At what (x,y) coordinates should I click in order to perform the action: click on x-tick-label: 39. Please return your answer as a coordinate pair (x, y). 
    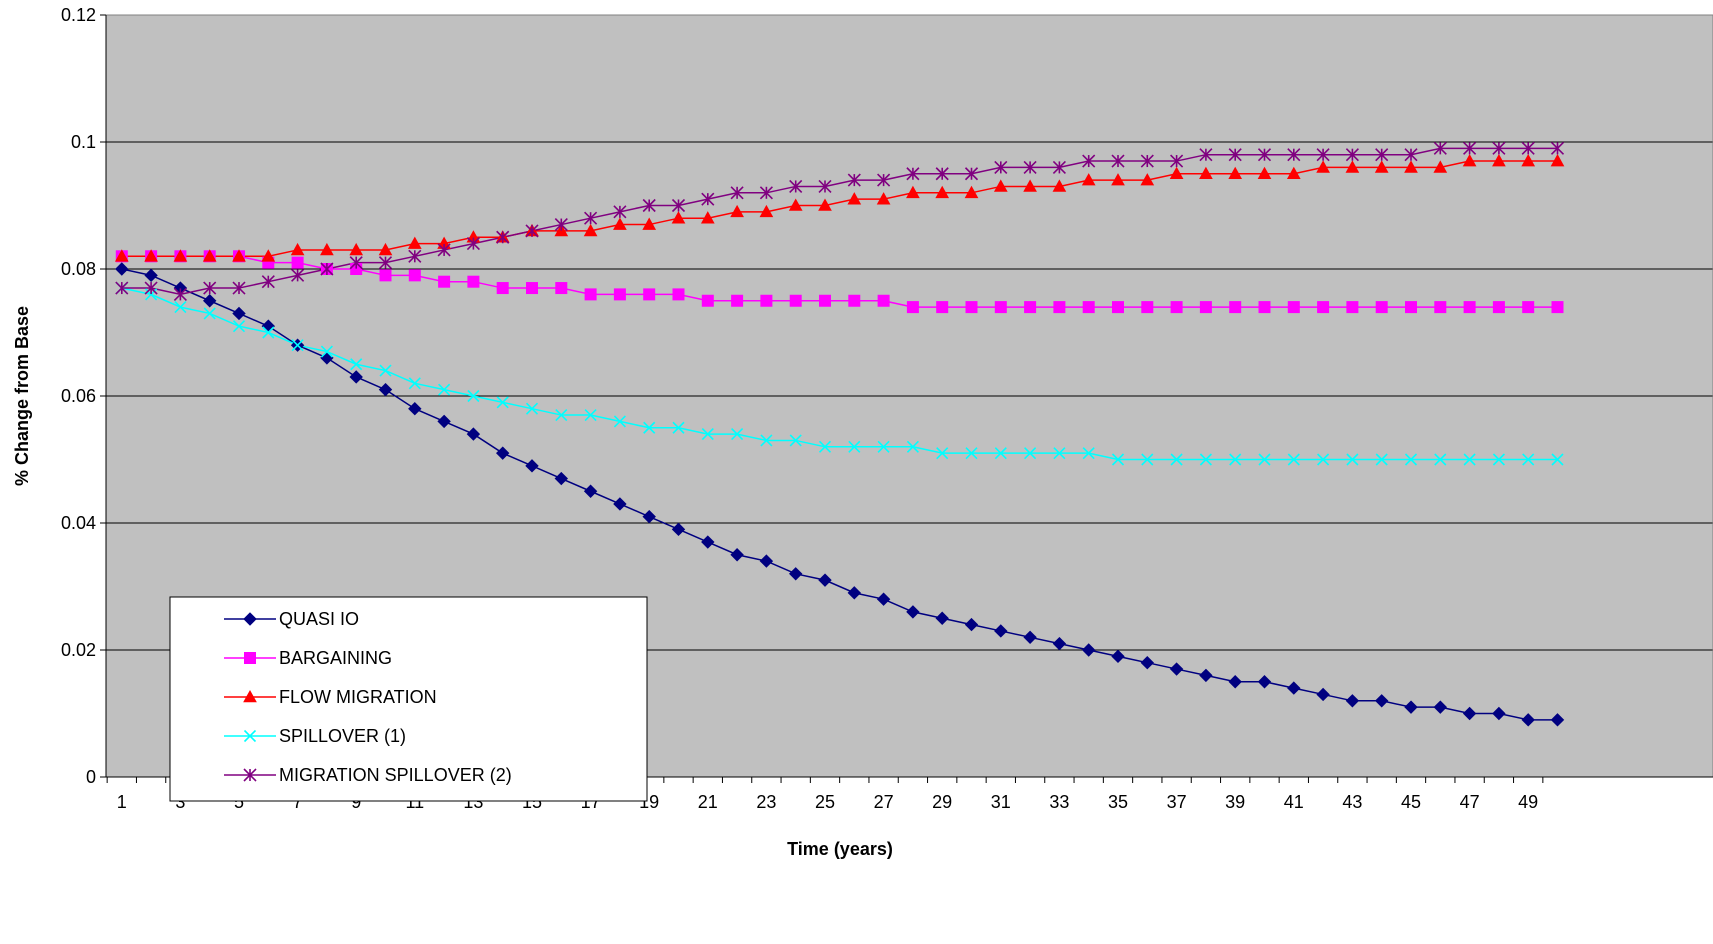
    Looking at the image, I should click on (1235, 802).